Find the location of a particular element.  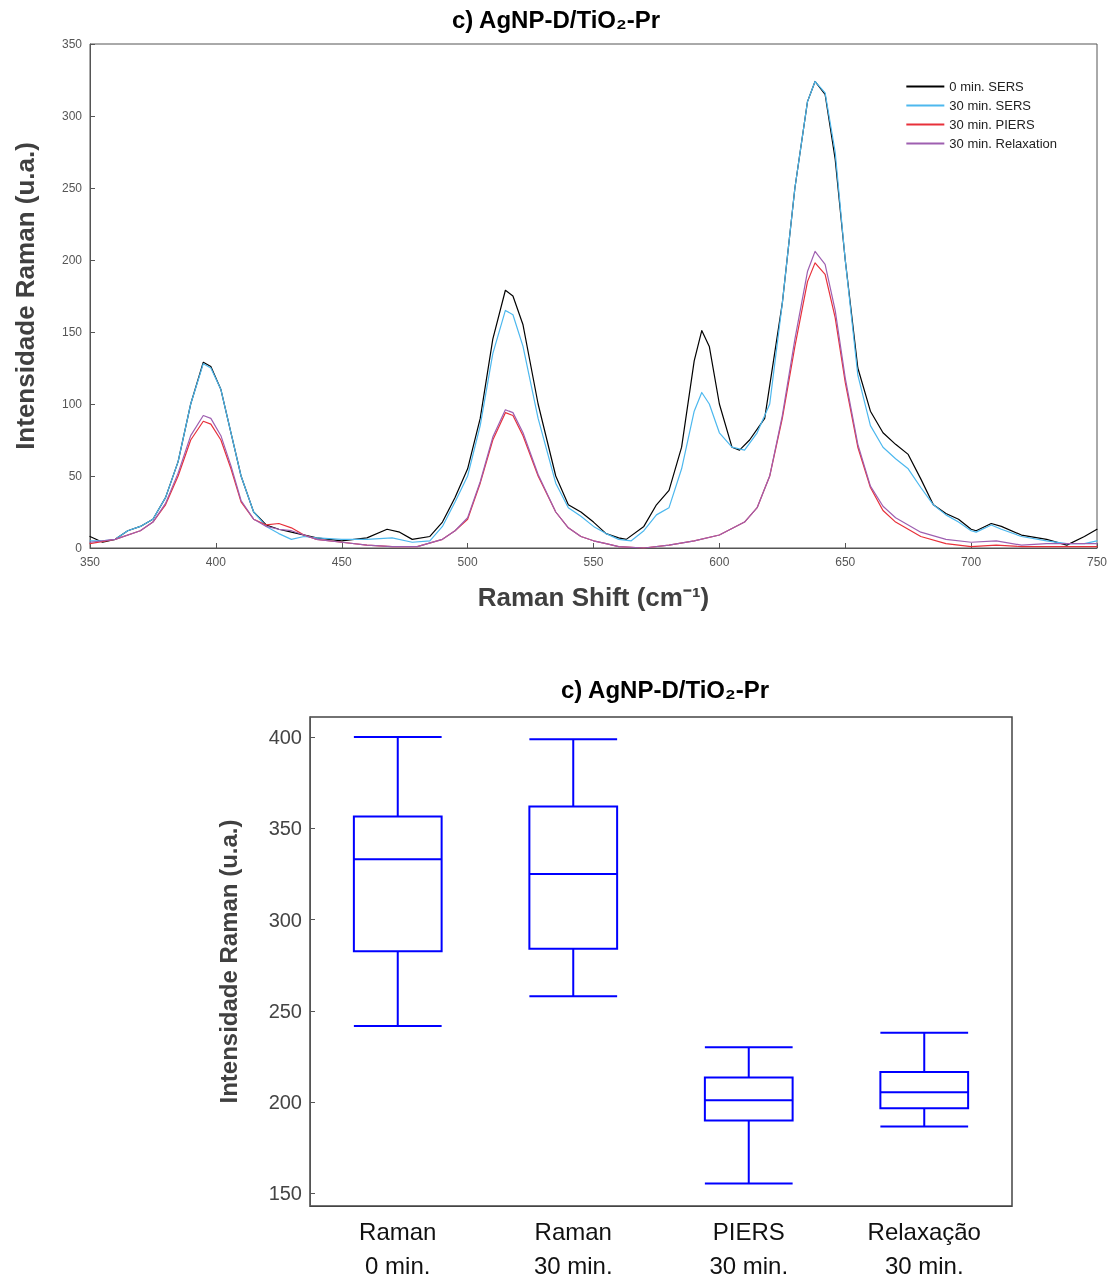

x-tick-label: 550 is located at coordinates (593, 562).